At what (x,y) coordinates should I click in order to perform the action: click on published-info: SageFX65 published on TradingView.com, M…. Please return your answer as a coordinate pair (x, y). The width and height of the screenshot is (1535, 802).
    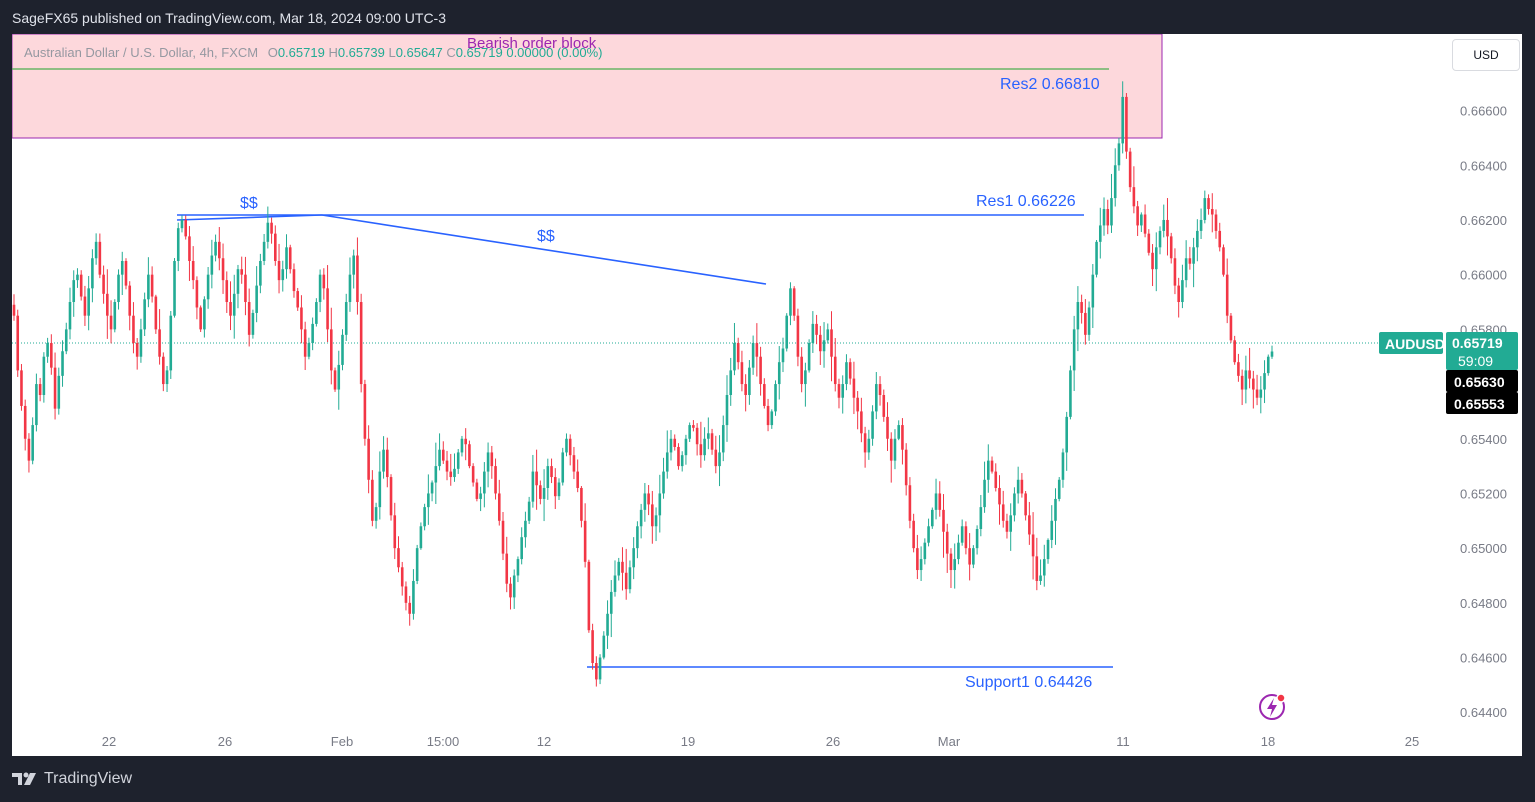
    Looking at the image, I should click on (229, 18).